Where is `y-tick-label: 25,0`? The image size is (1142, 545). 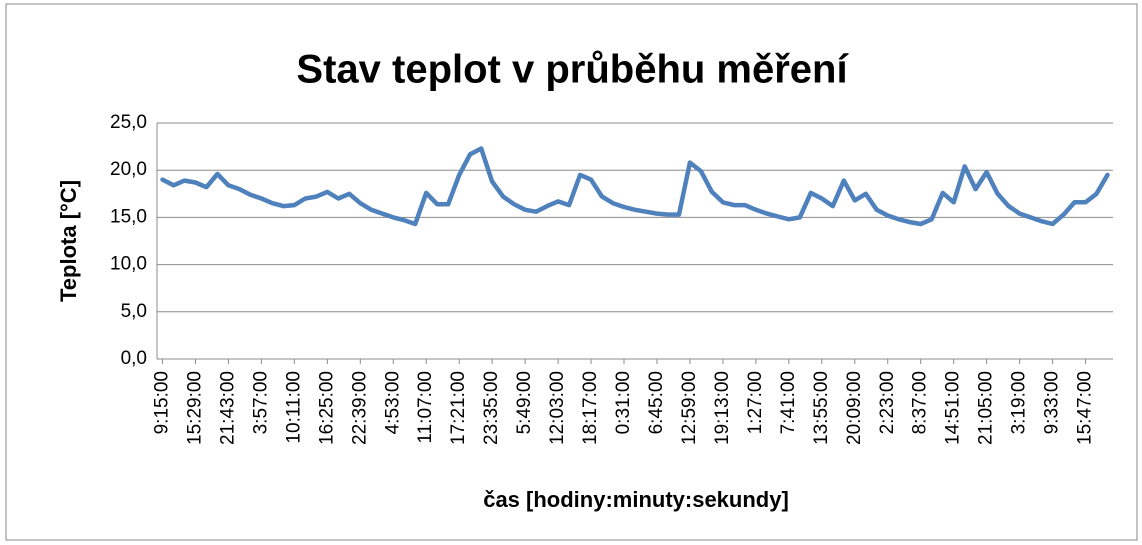 y-tick-label: 25,0 is located at coordinates (128, 122).